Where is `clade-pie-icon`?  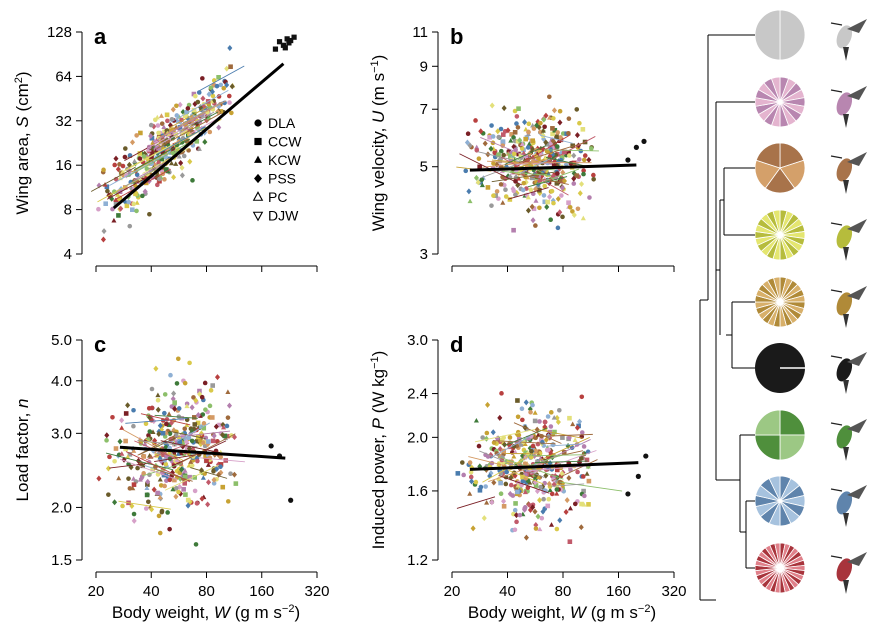
clade-pie-icon is located at coordinates (780, 102).